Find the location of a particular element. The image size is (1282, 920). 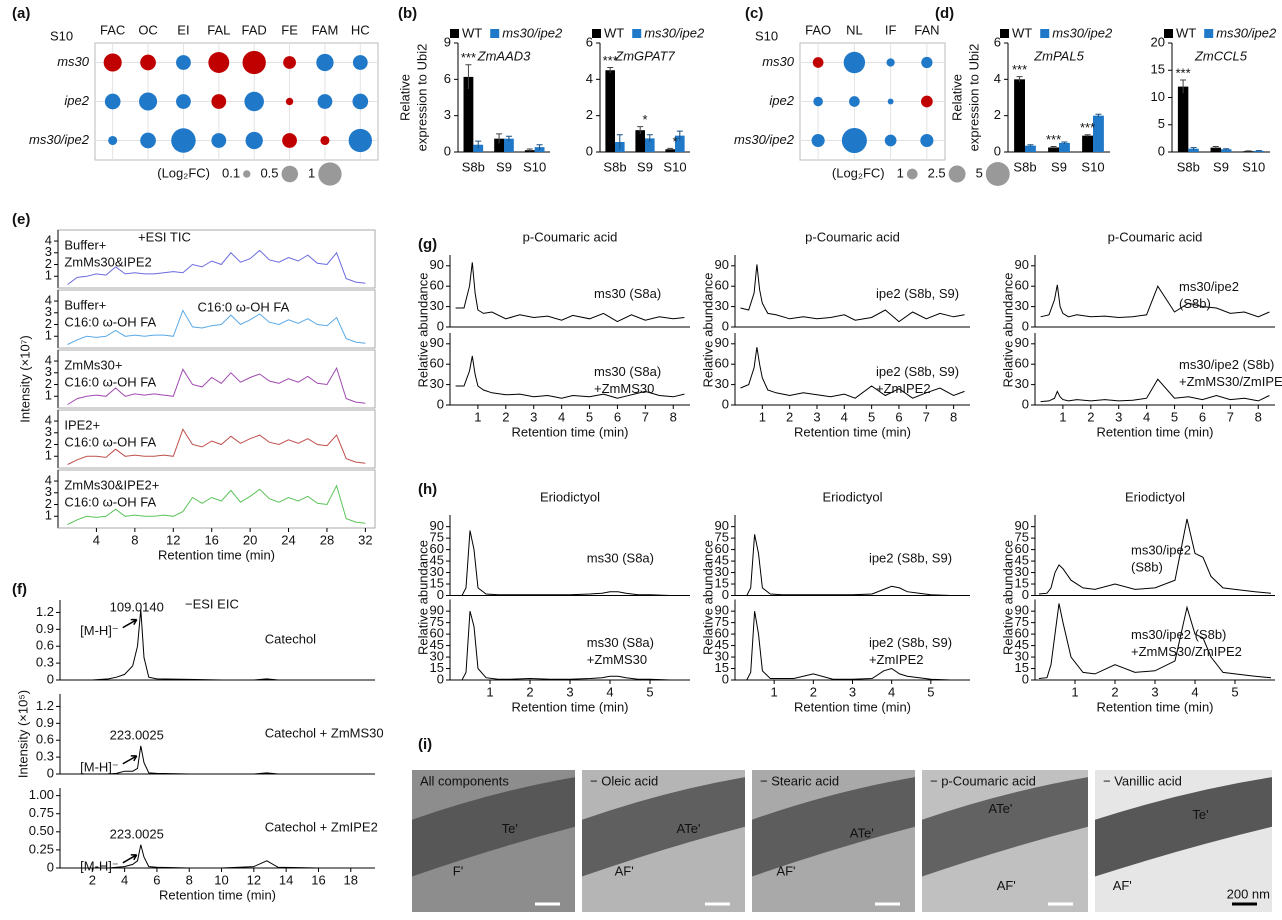

legend-swatch is located at coordinates (637, 33).